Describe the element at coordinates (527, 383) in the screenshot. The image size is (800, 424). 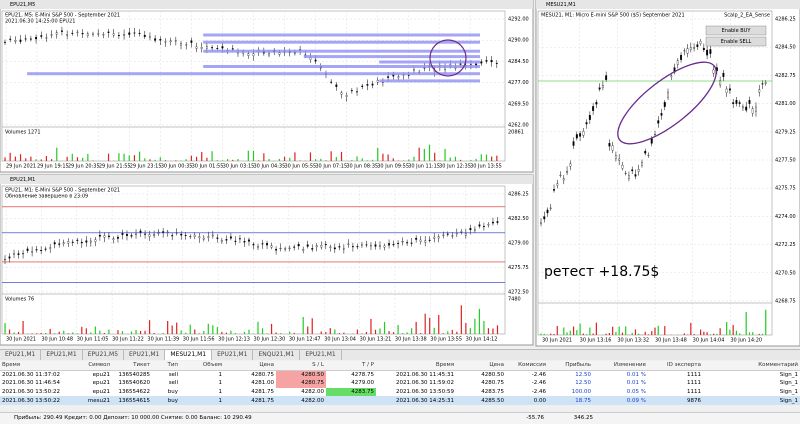
I see `cell: -2.46` at that location.